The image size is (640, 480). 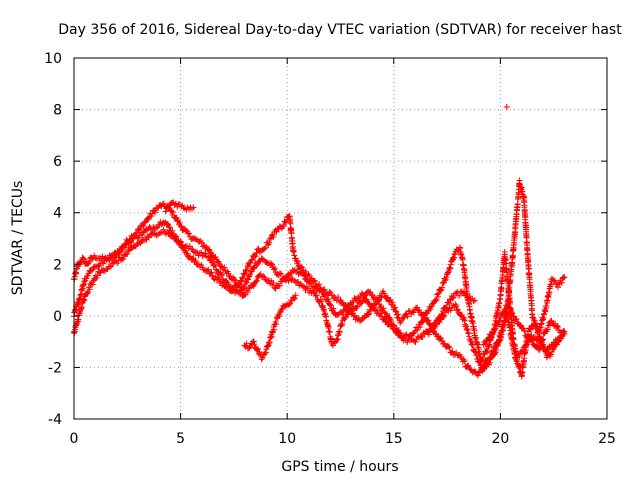 What do you see at coordinates (287, 439) in the screenshot?
I see `x-tick-label: 10` at bounding box center [287, 439].